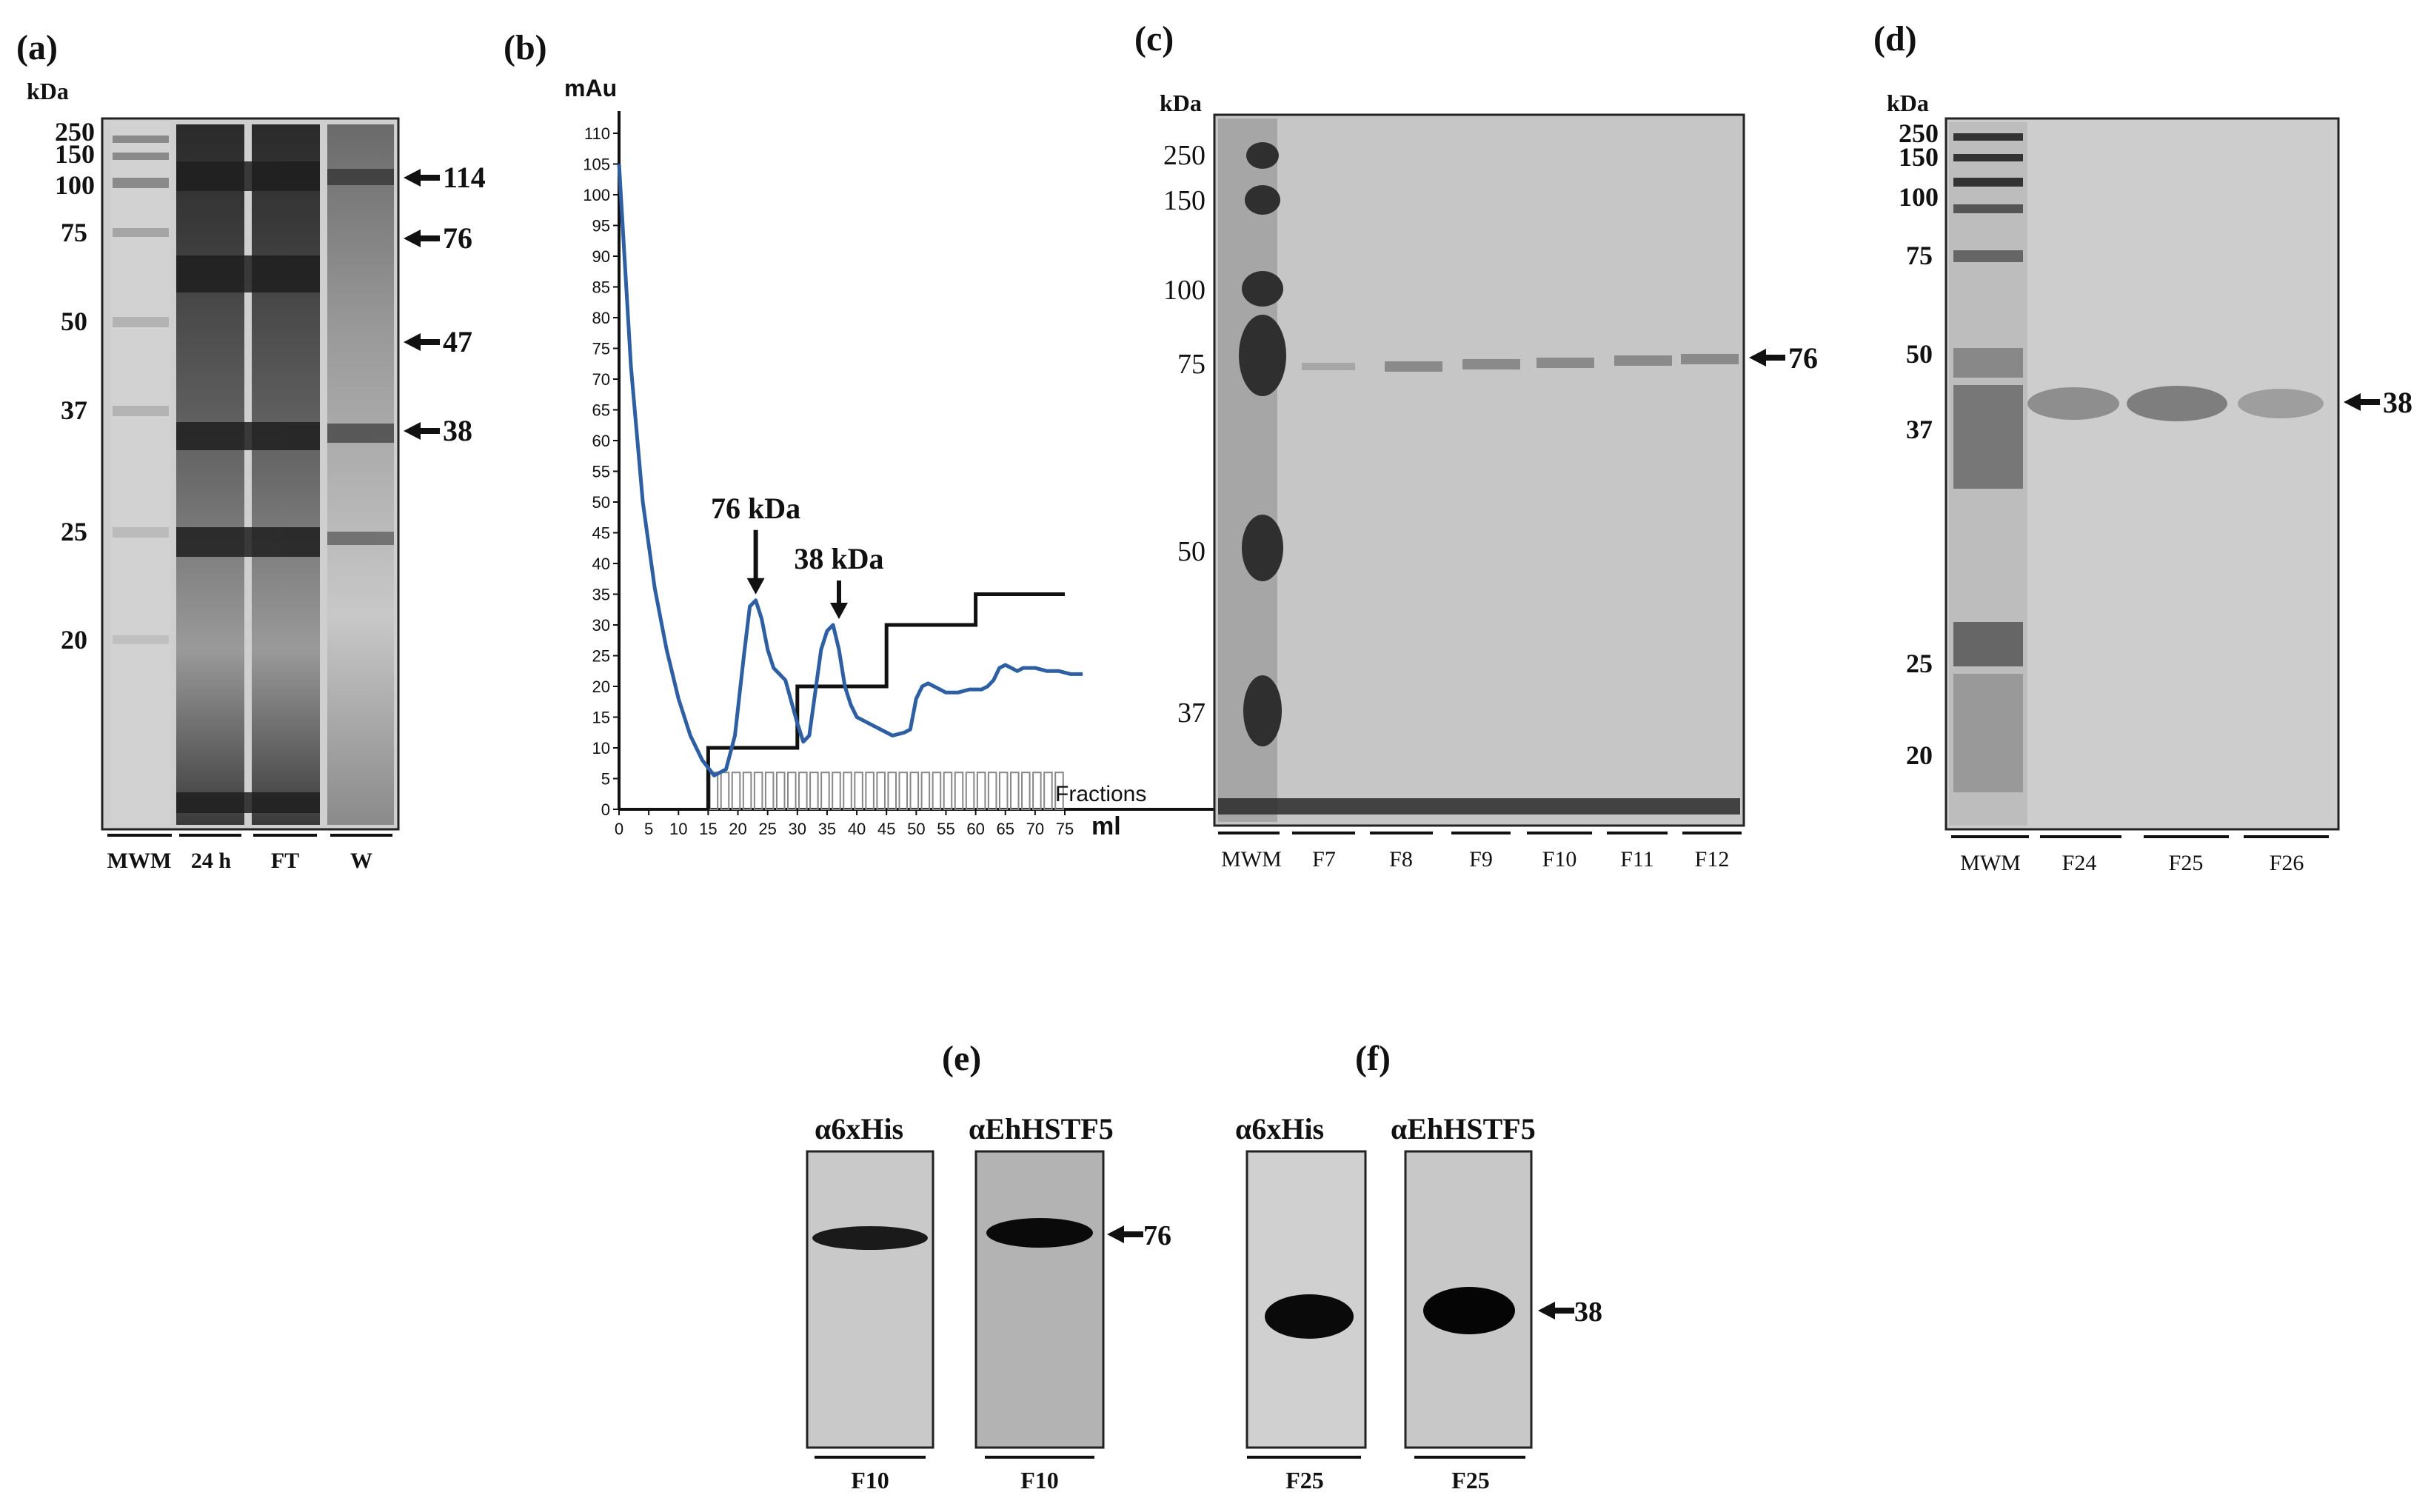  Describe the element at coordinates (885, 700) in the screenshot. I see `chart-series-gradient` at that location.